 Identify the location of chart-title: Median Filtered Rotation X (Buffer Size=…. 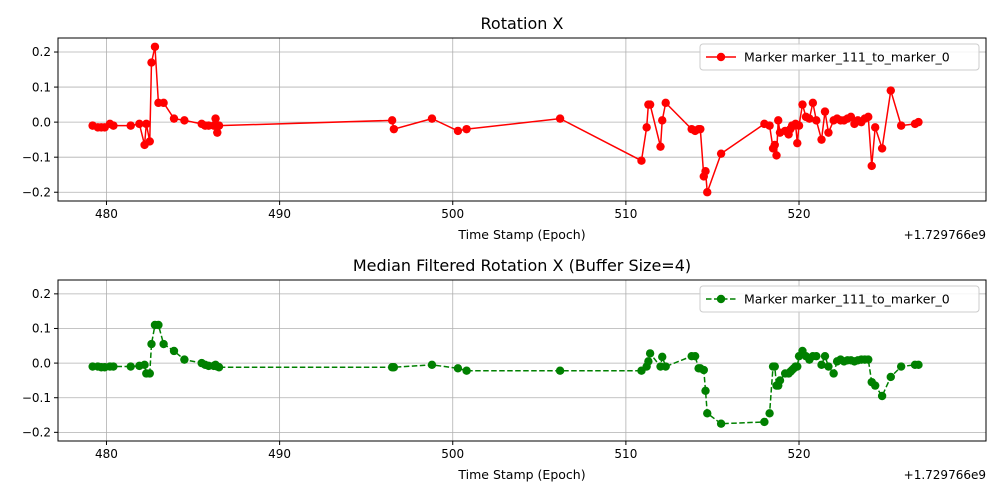
(522, 265).